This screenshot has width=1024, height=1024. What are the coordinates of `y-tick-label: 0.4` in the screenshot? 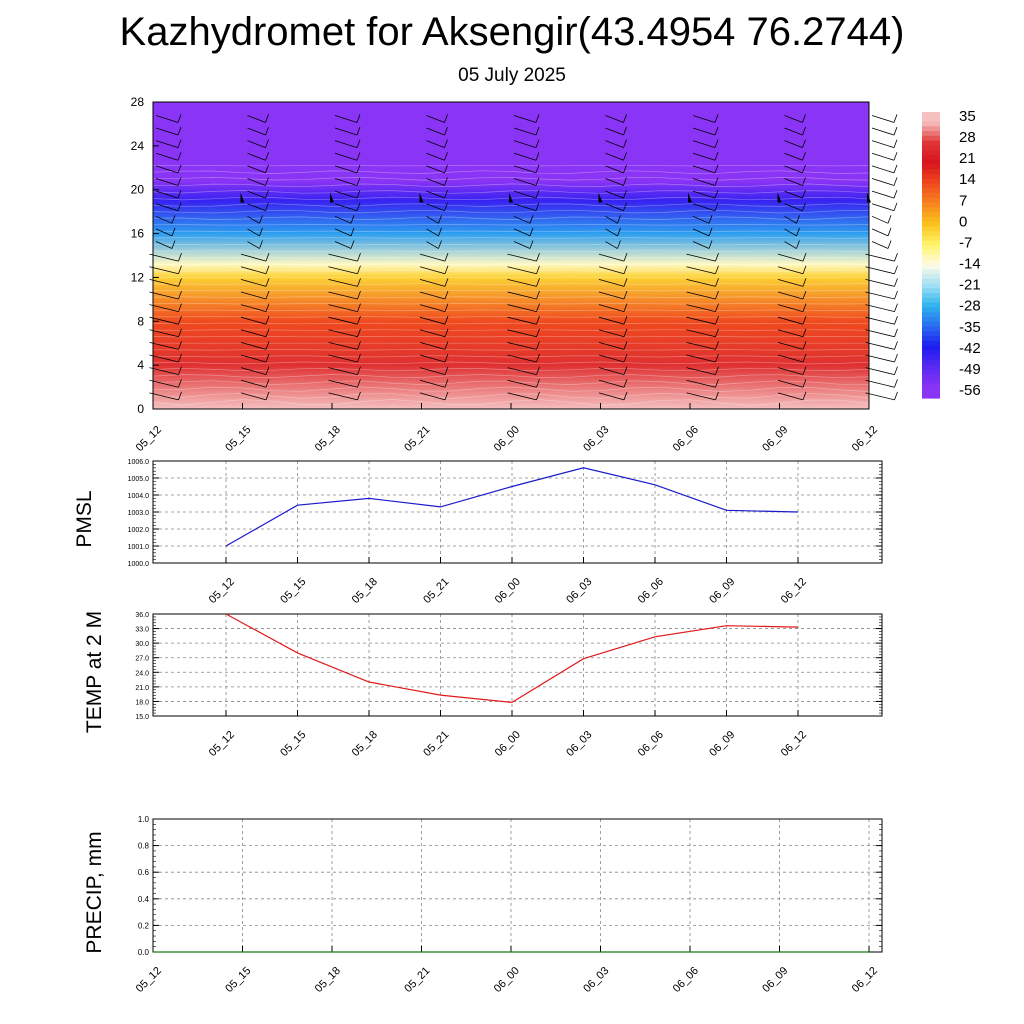 It's located at (144, 899).